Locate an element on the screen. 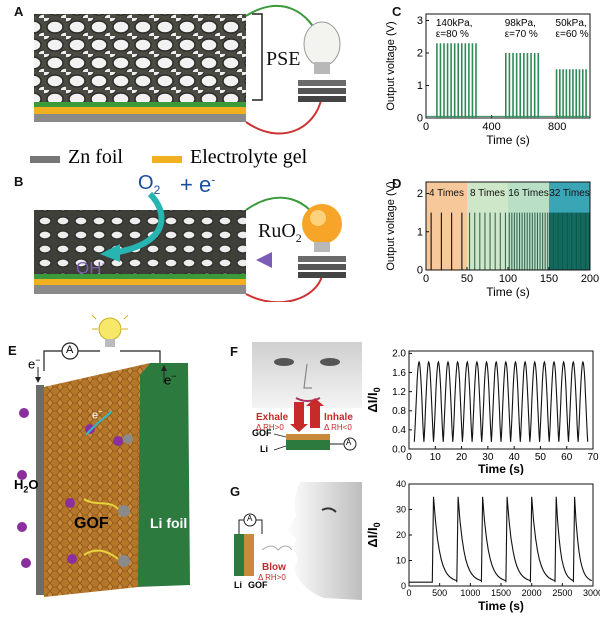  face-photo is located at coordinates (307, 375).